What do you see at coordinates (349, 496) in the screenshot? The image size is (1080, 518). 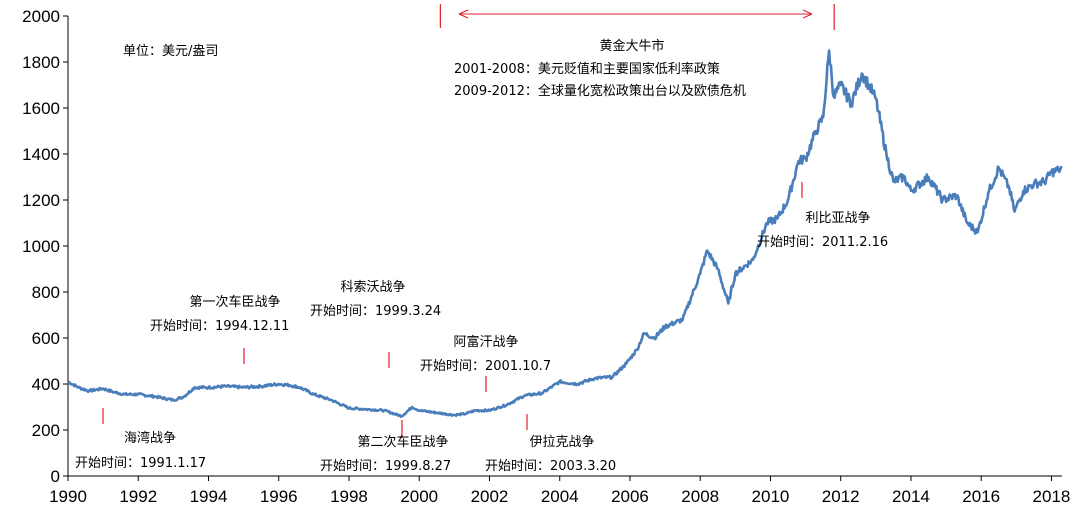 I see `x-tick-label: 1998` at bounding box center [349, 496].